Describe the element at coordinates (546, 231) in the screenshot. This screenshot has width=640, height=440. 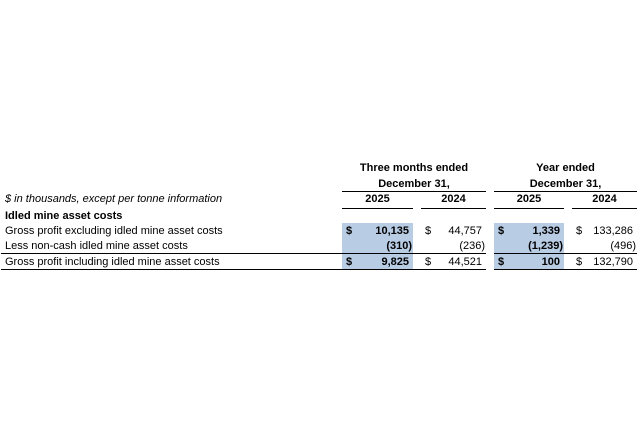
I see `cell-value: 1,339` at that location.